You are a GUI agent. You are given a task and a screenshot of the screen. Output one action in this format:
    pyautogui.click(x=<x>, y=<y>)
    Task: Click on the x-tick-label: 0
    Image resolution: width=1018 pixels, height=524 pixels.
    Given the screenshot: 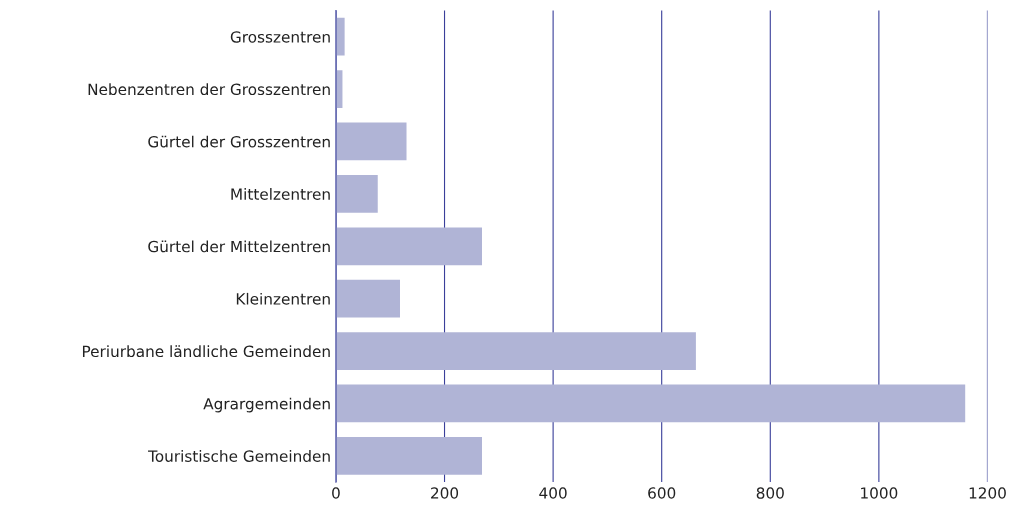 What is the action you would take?
    pyautogui.click(x=336, y=493)
    